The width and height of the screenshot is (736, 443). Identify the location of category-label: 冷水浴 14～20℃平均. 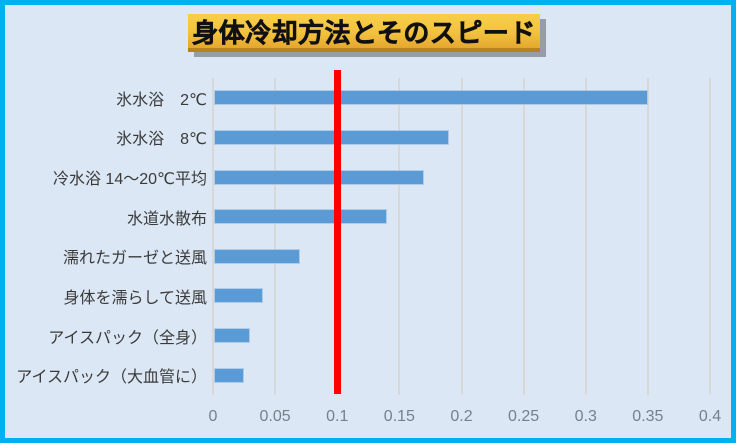
(129, 180).